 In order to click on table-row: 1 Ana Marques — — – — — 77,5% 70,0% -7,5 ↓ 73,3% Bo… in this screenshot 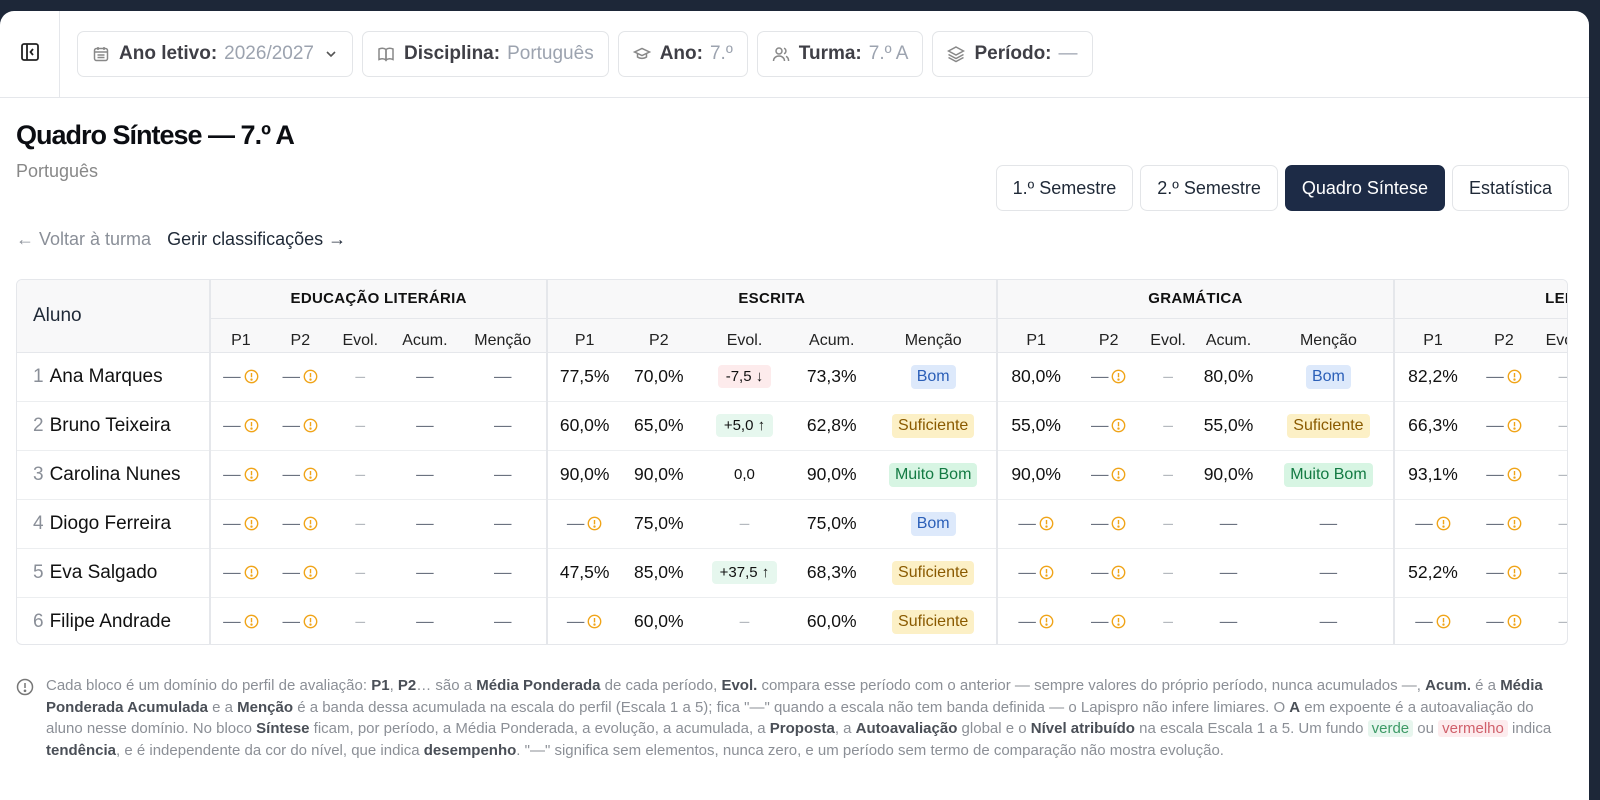, I will do `click(792, 377)`.